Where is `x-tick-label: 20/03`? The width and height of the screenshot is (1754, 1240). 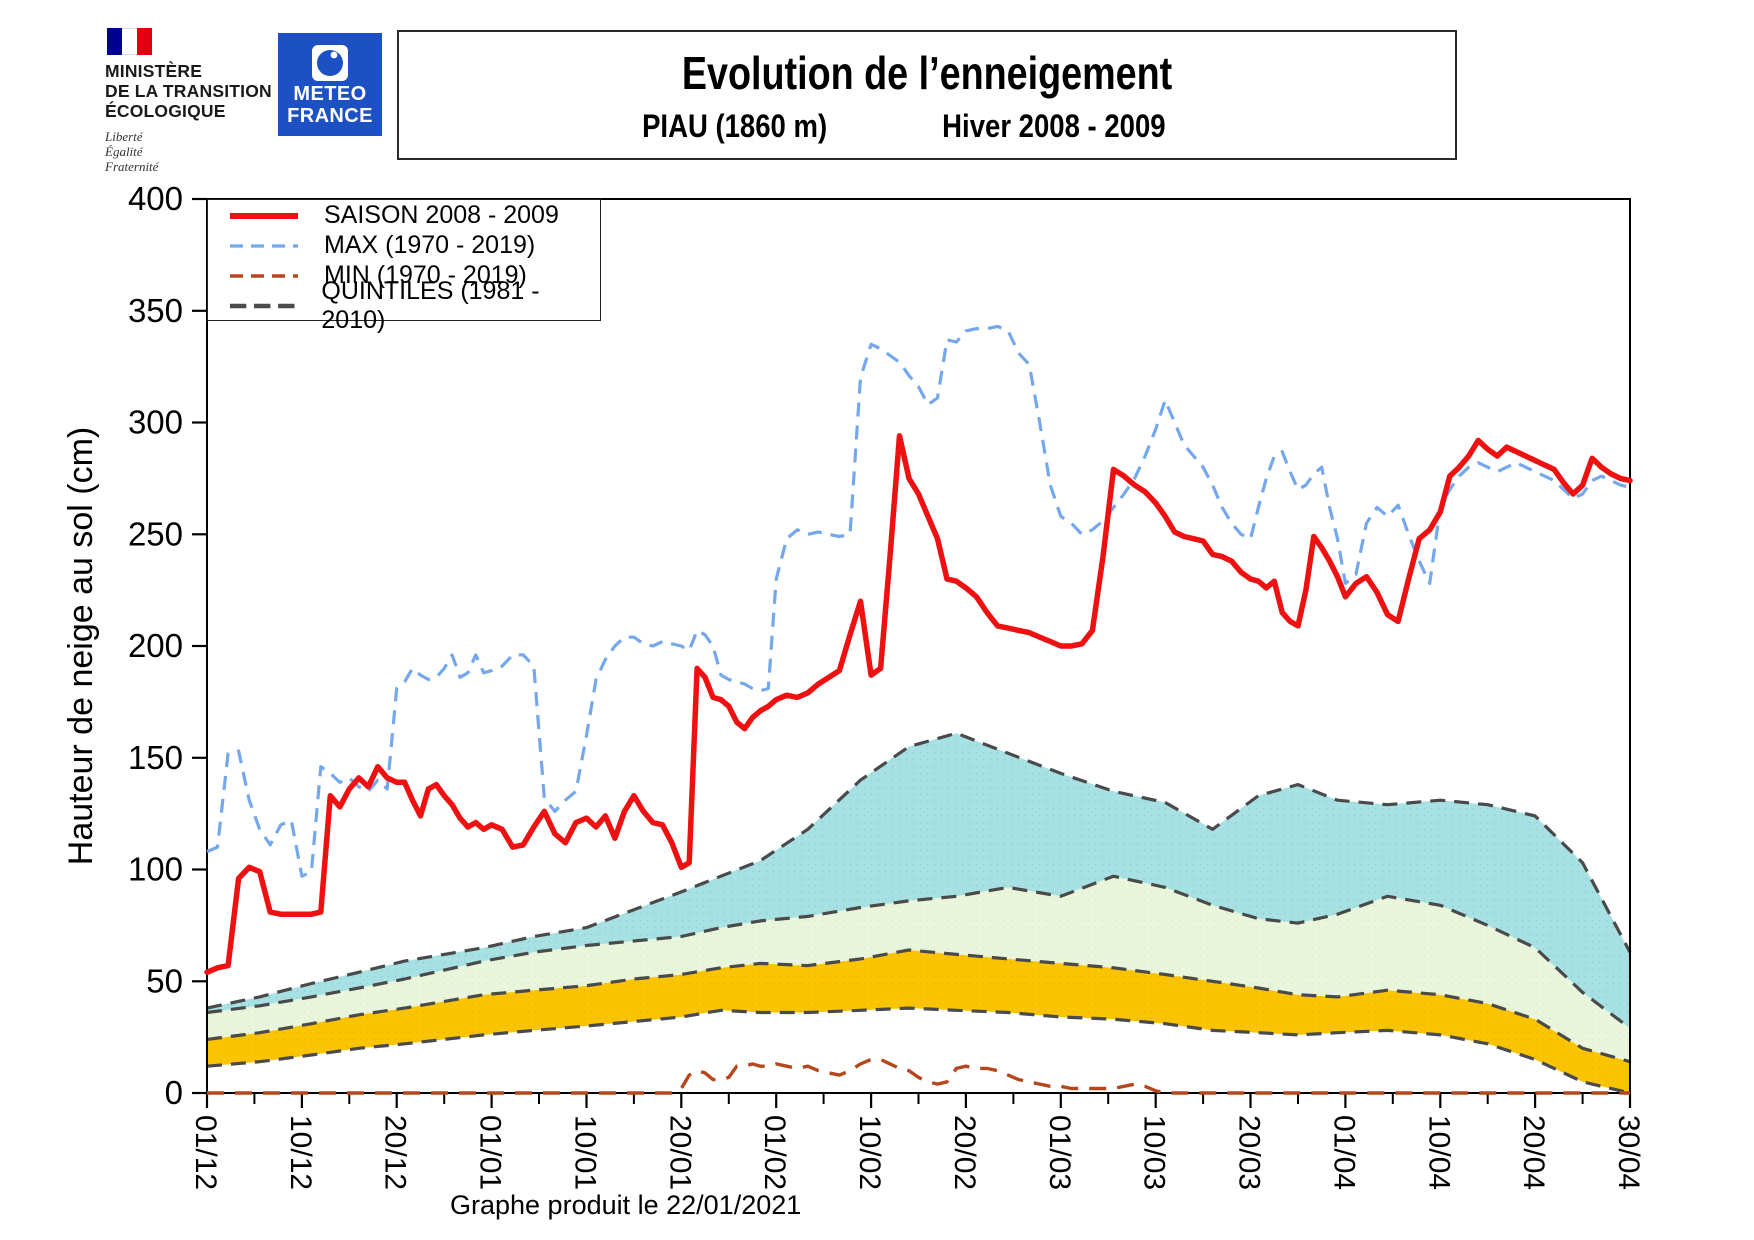 x-tick-label: 20/03 is located at coordinates (1249, 1152).